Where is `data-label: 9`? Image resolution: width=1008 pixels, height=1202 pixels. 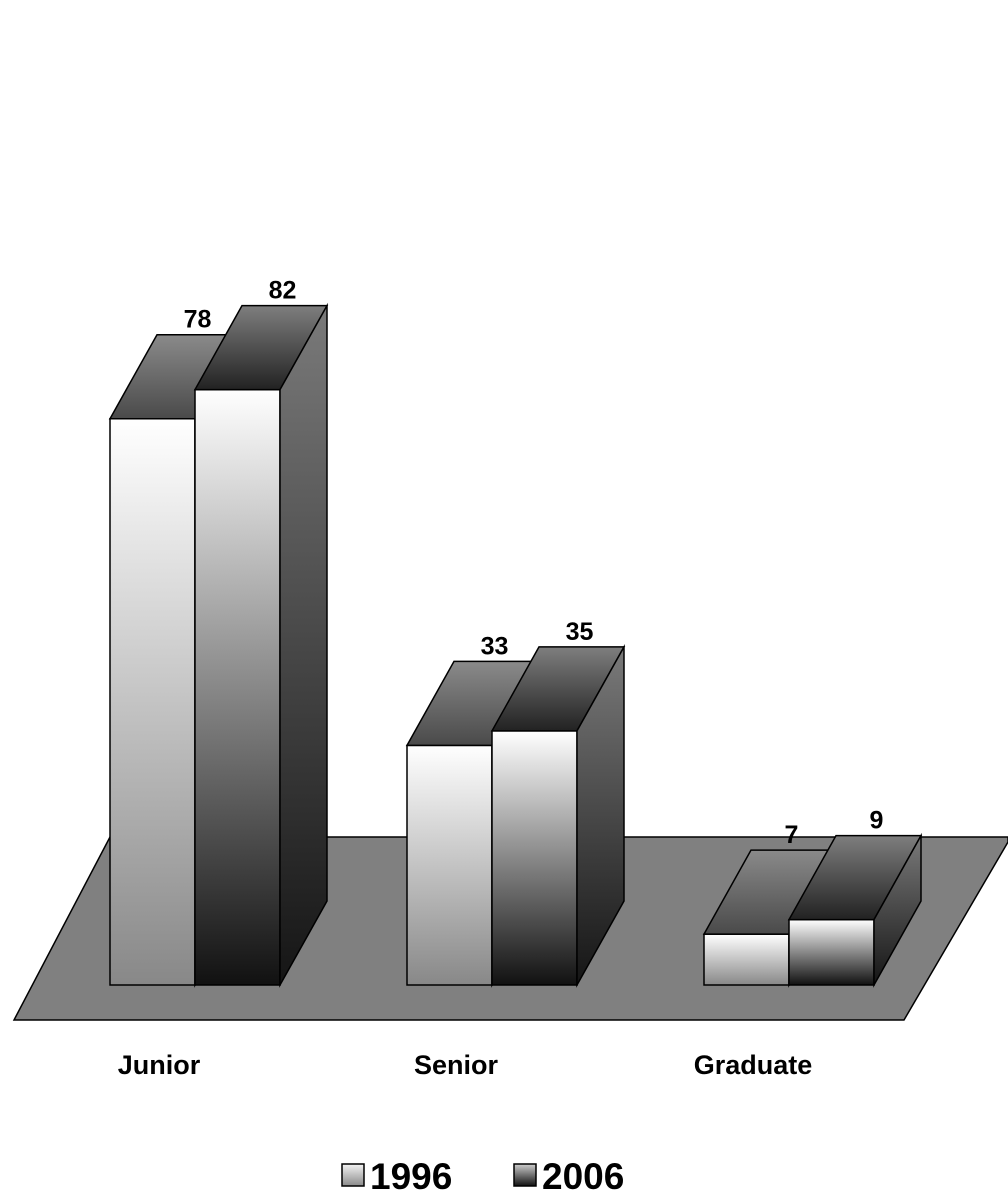 data-label: 9 is located at coordinates (877, 821).